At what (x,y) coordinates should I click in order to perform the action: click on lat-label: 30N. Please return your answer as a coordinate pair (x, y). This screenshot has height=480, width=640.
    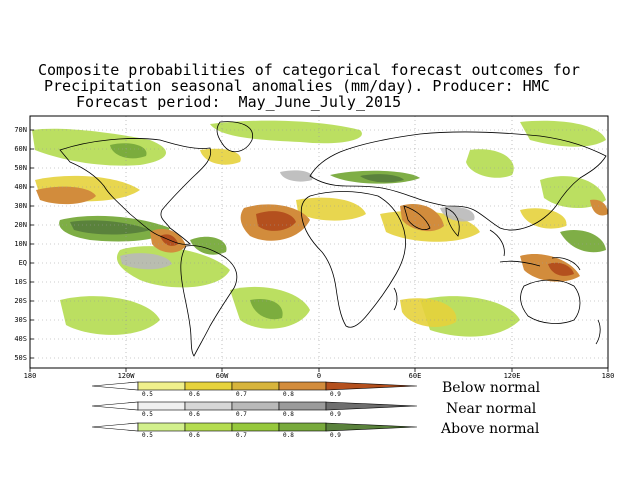
    Looking at the image, I should click on (20, 206).